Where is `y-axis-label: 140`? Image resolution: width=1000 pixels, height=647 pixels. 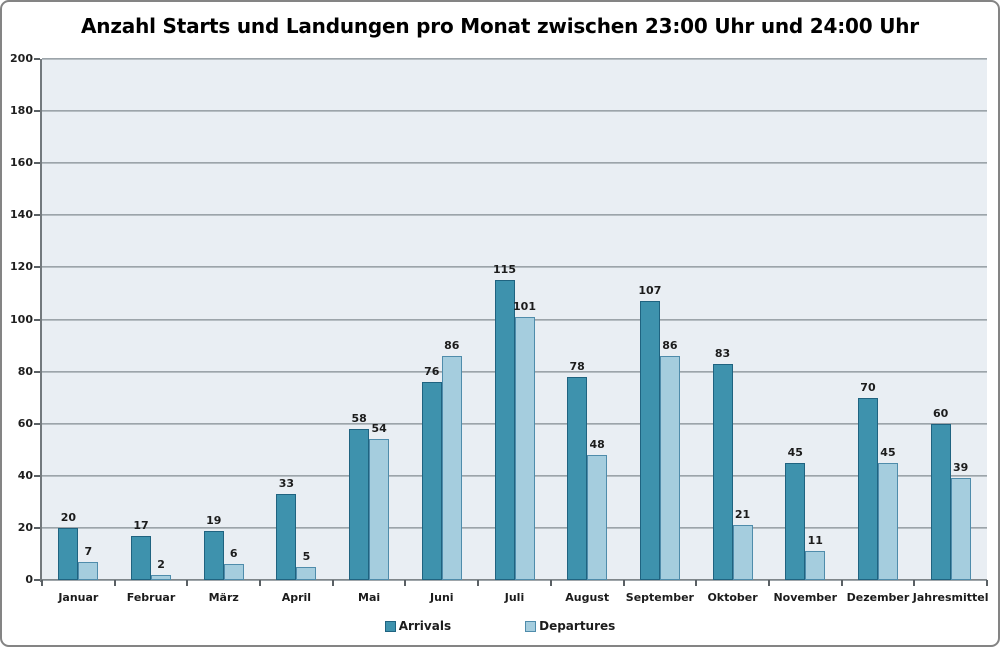
y-axis-label: 140 is located at coordinates (21, 215).